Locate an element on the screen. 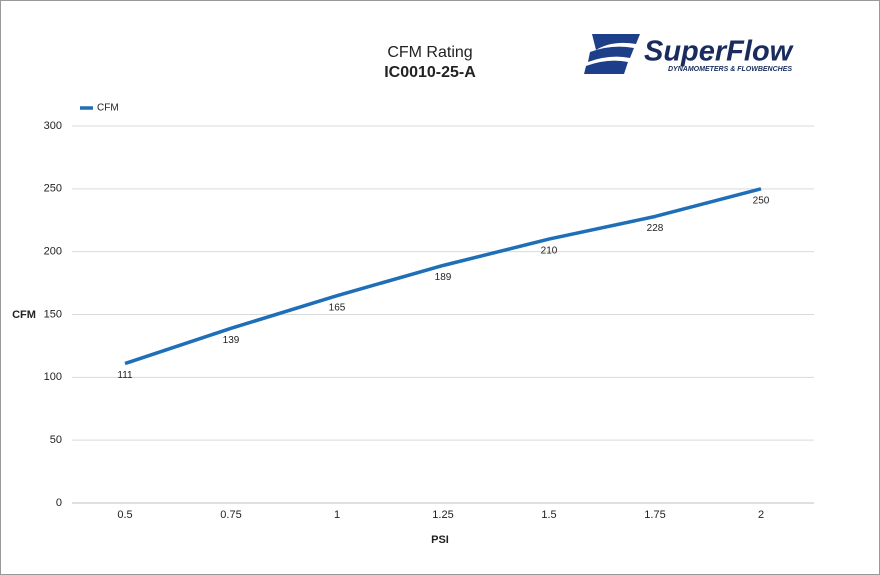 The height and width of the screenshot is (575, 880). x-tick-label: 0.75 is located at coordinates (230, 515).